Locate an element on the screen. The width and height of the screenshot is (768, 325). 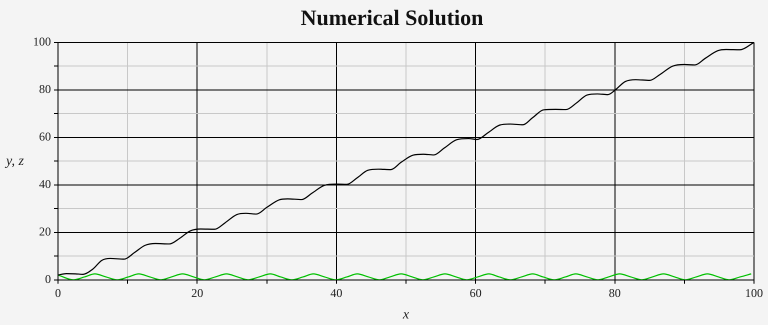
x-tick-label: 20 is located at coordinates (197, 293).